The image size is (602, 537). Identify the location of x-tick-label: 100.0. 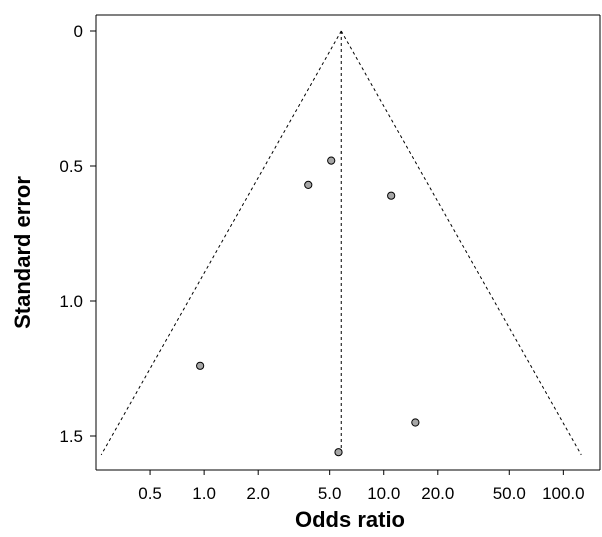
(563, 493).